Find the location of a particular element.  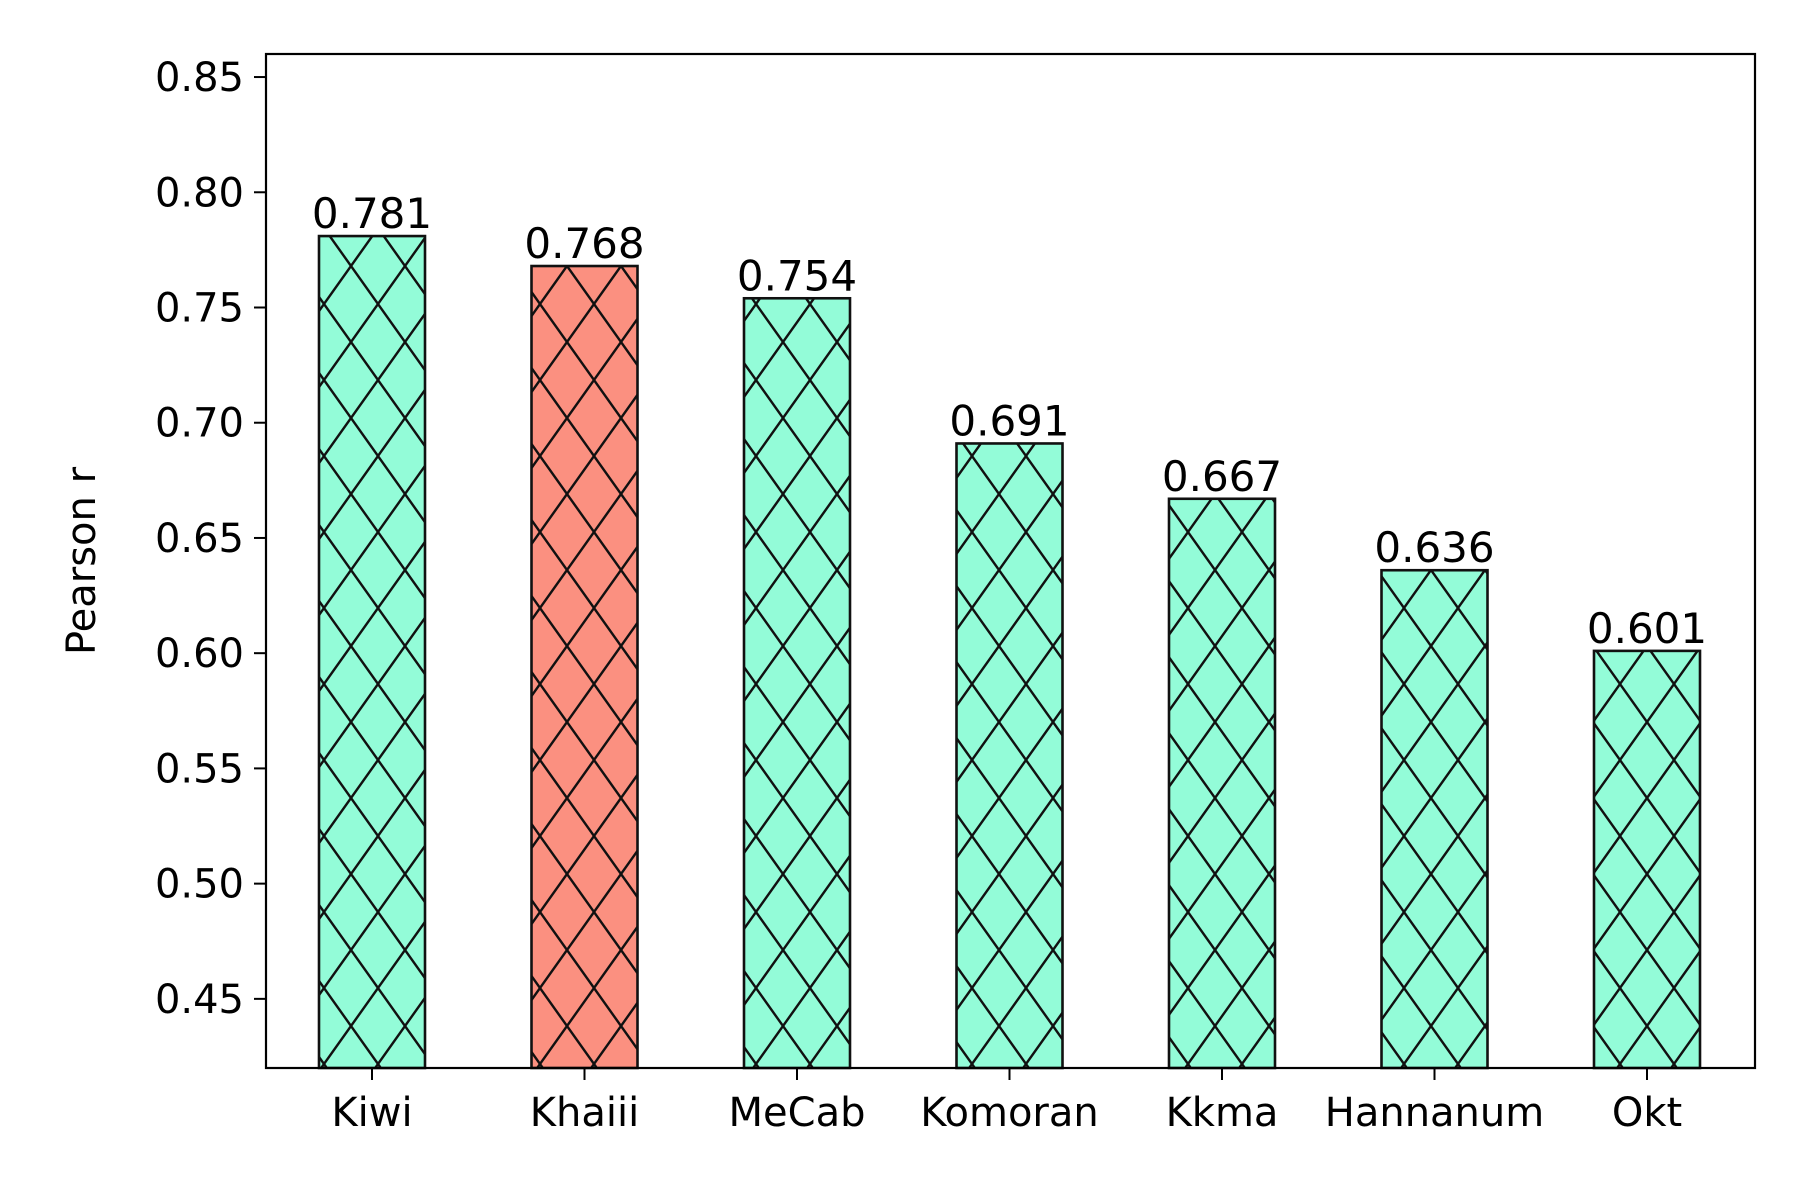

y-tick-label: 0.55 is located at coordinates (199, 769).